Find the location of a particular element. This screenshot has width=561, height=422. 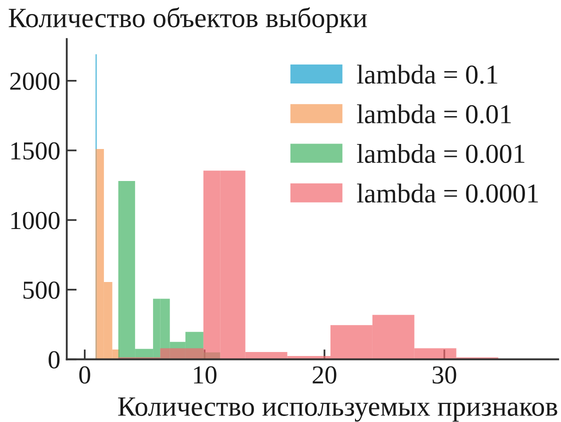

x-tick-label: 20 is located at coordinates (324, 375).